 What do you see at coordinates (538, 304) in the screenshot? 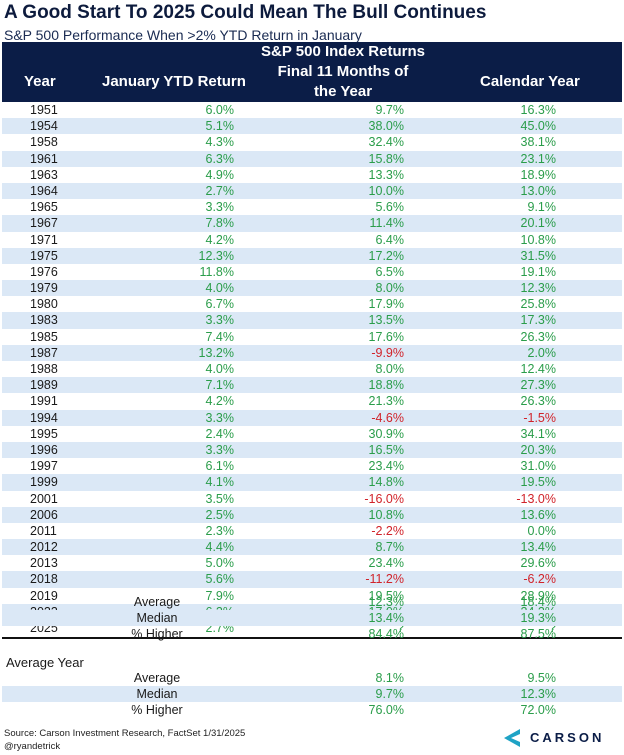
I see `calendar-year-cell: 25.8%` at bounding box center [538, 304].